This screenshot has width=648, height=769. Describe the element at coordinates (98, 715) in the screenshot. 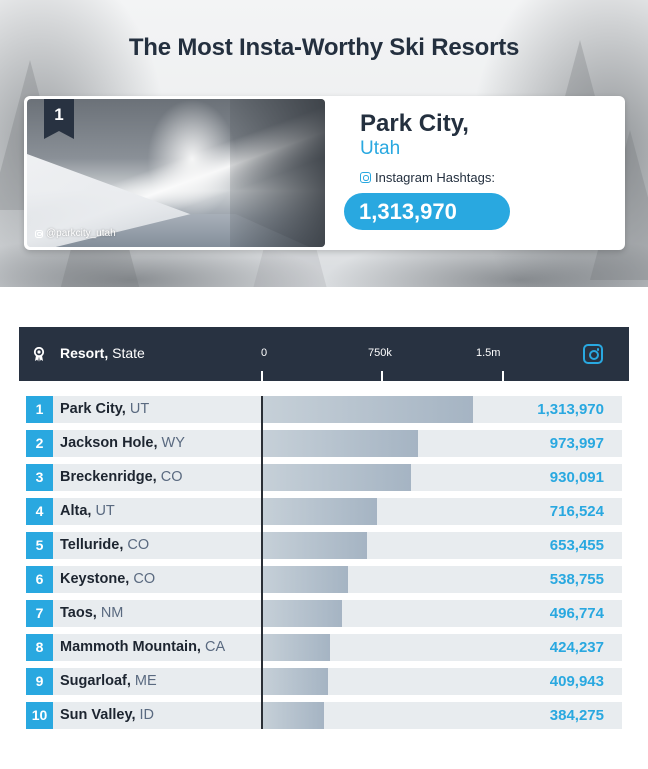

I see `resort-name: Sun Valley,` at that location.